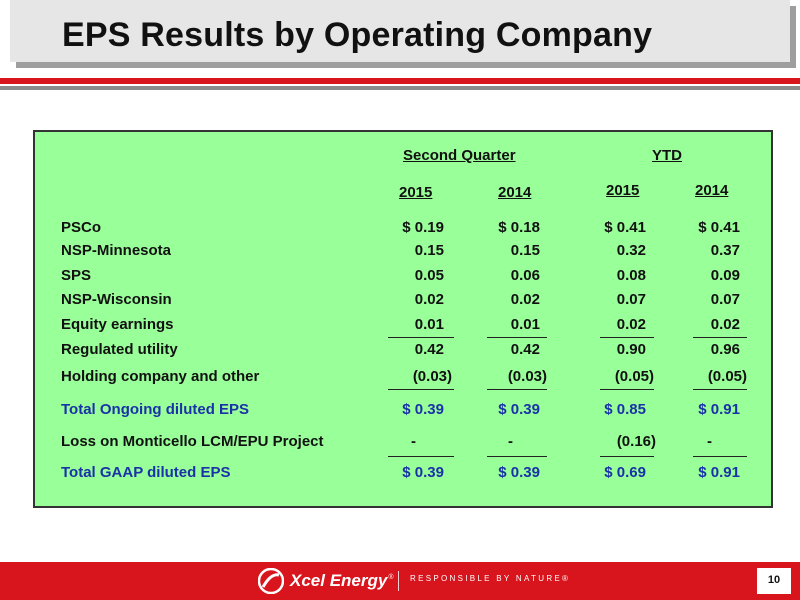  What do you see at coordinates (413, 441) in the screenshot?
I see `cell-monticello-q2-2015: -` at bounding box center [413, 441].